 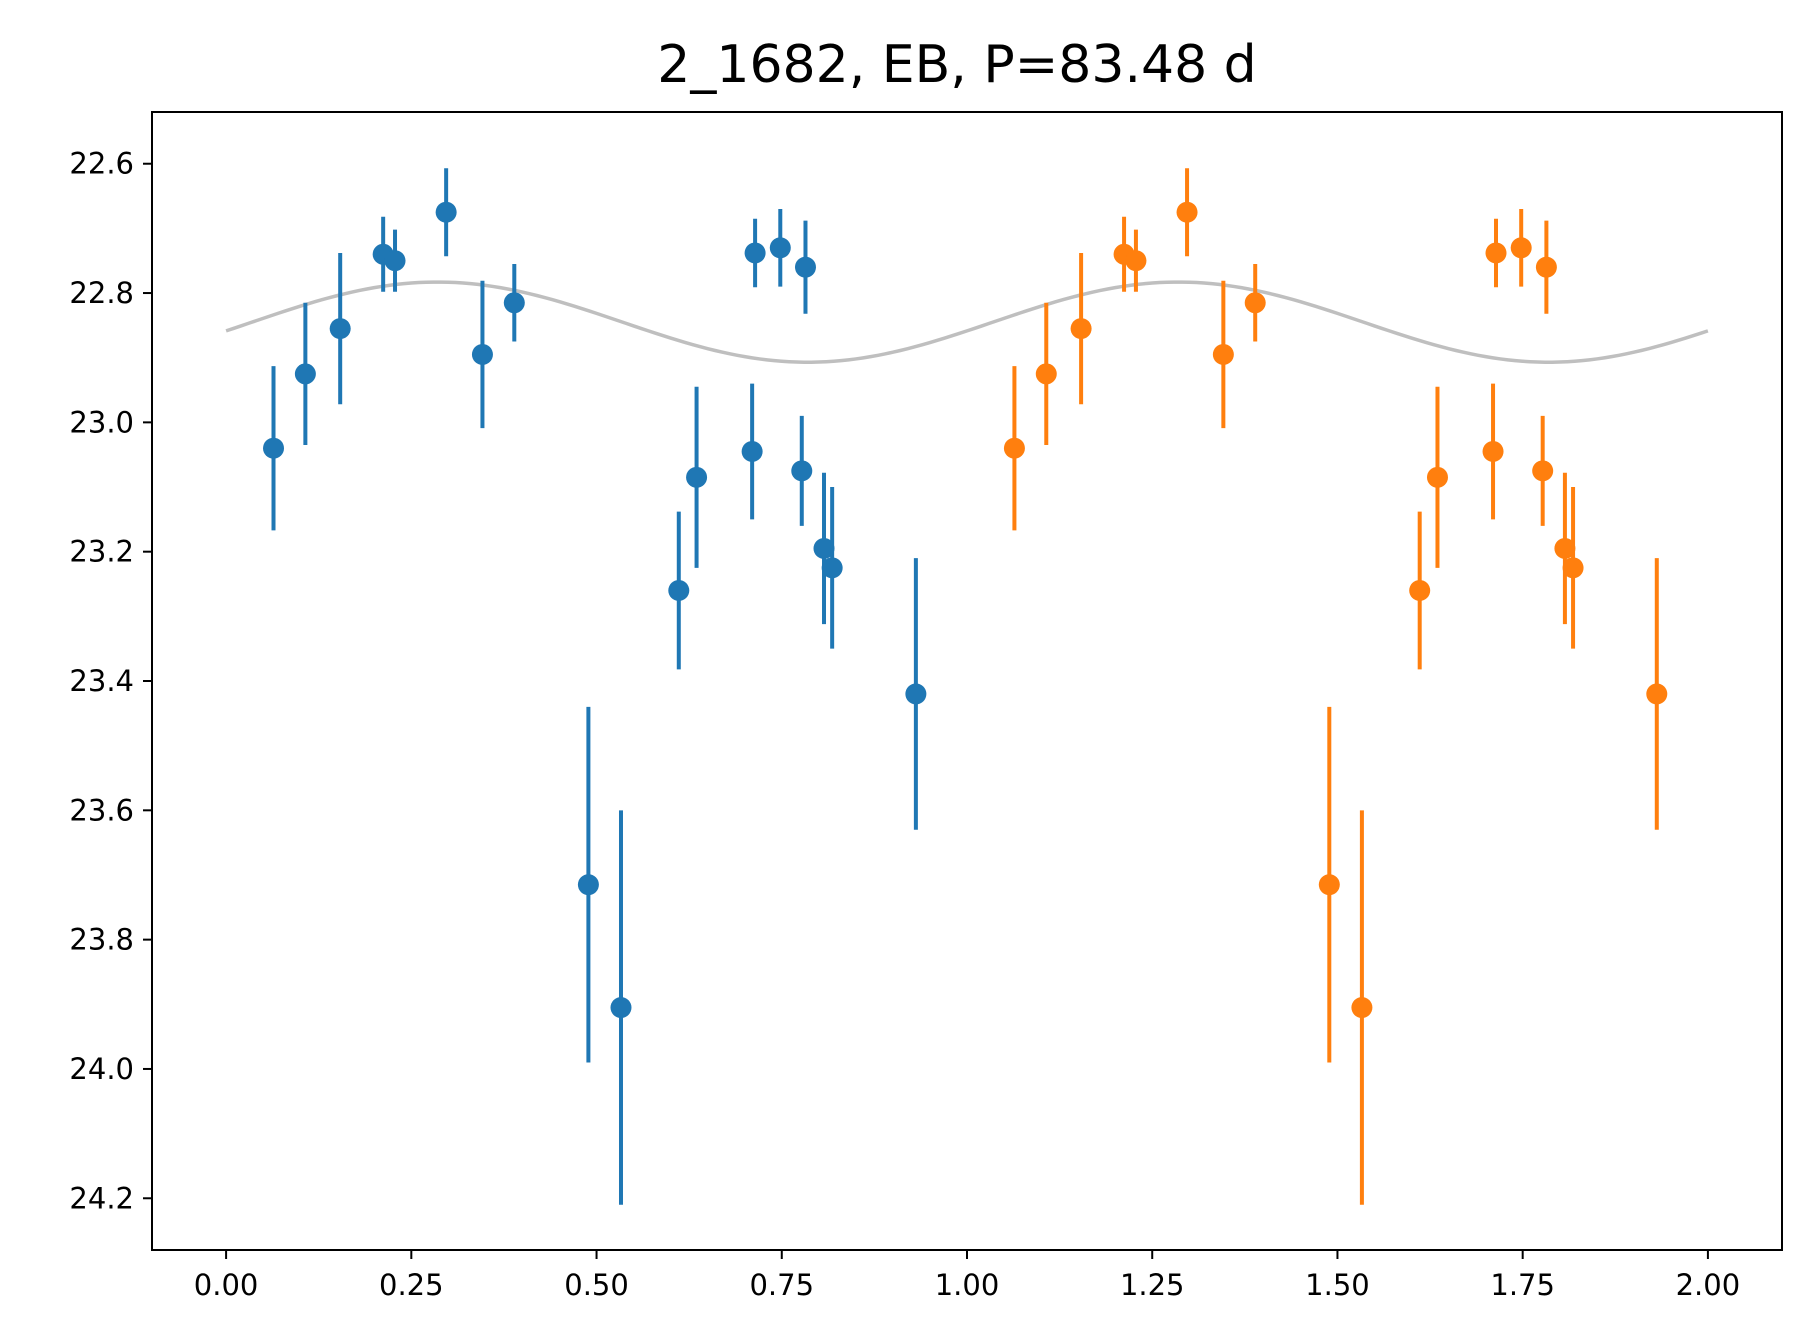 What do you see at coordinates (967, 1285) in the screenshot?
I see `x-tick-label: 1.00` at bounding box center [967, 1285].